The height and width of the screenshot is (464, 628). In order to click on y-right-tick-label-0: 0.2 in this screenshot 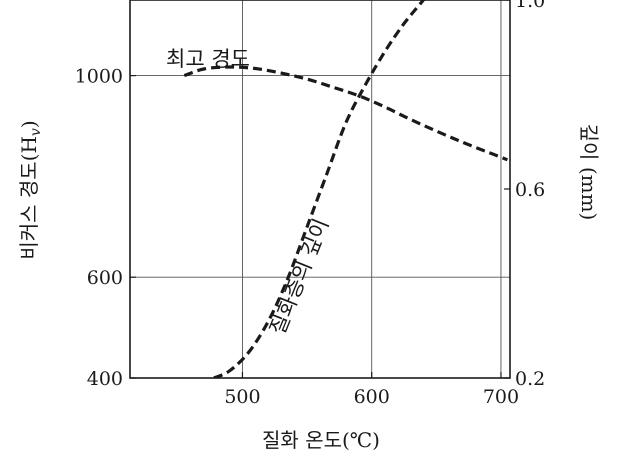, I will do `click(530, 379)`.